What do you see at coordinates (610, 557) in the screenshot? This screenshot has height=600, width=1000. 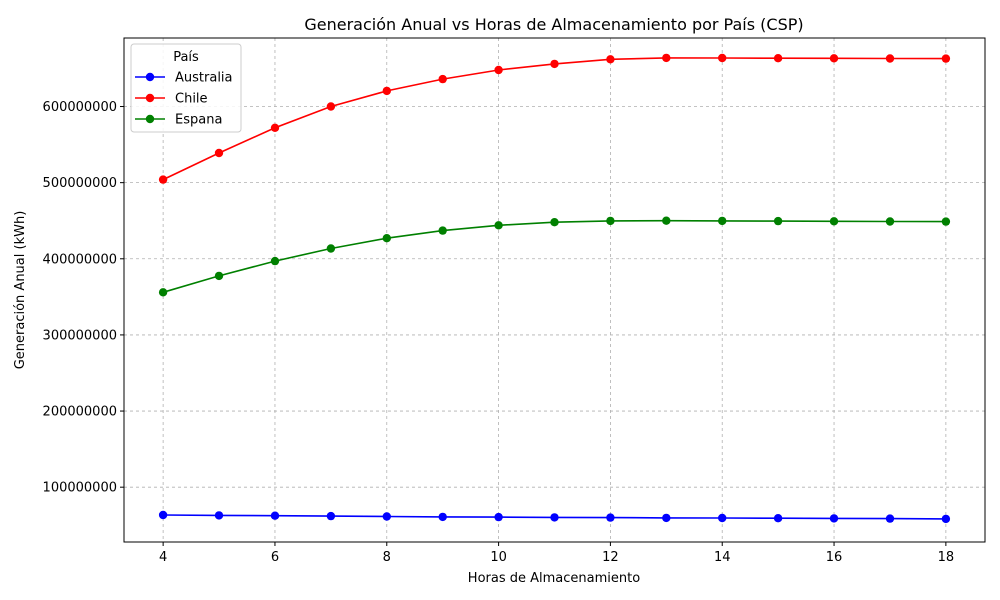 I see `x-tick-label: 12` at bounding box center [610, 557].